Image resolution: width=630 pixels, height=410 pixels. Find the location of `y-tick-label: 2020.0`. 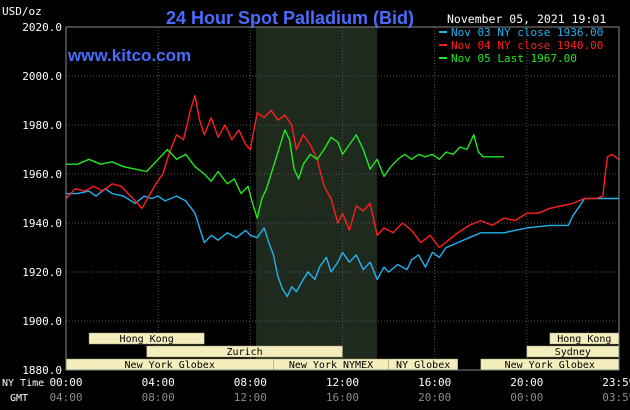

y-tick-label: 2020.0 is located at coordinates (42, 27).